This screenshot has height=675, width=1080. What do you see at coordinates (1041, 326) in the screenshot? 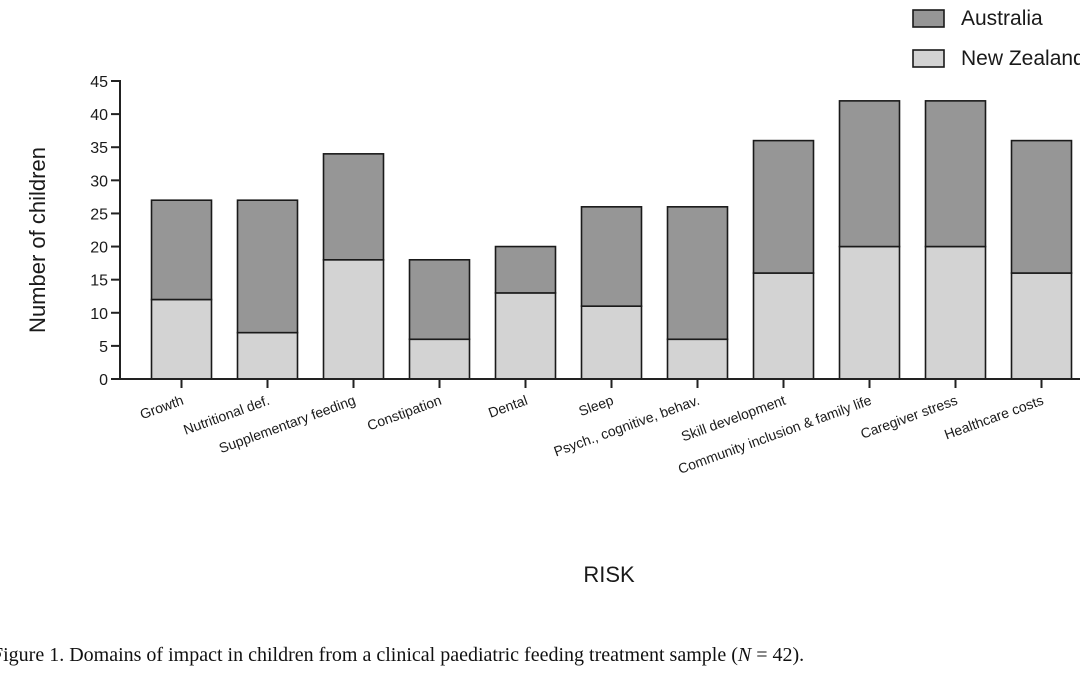
I see `bar-new-zealand-healthcare-costs` at bounding box center [1041, 326].